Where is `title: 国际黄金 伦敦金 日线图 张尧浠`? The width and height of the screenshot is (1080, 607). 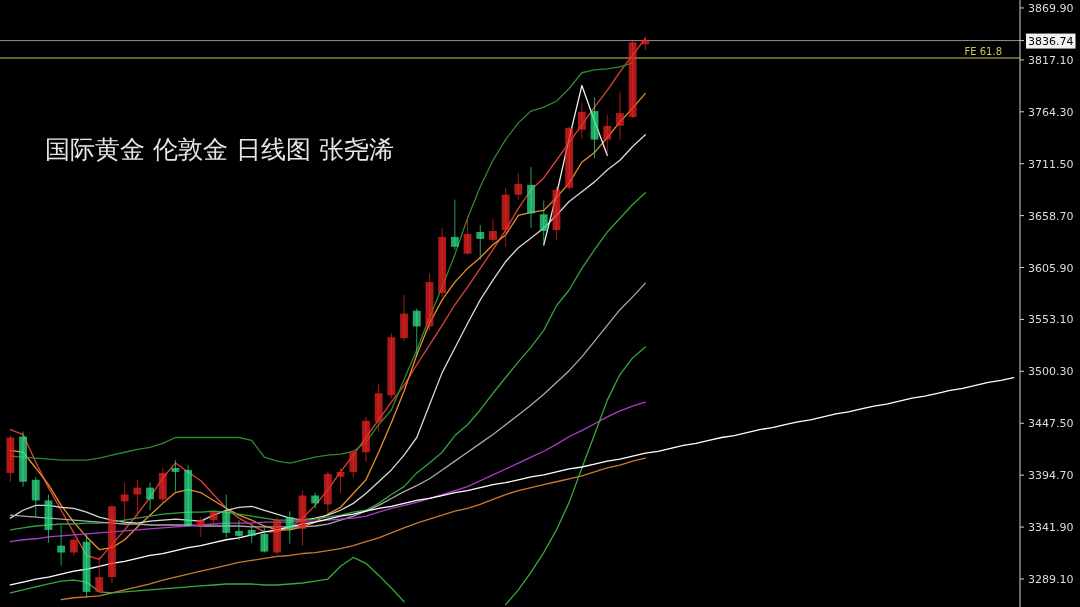
title: 国际黄金 伦敦金 日线图 张尧浠 is located at coordinates (219, 149).